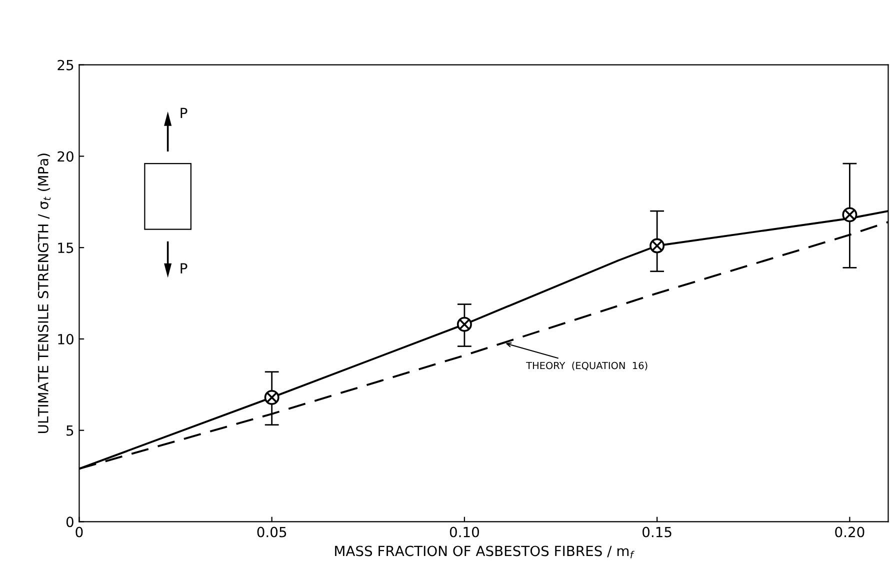  What do you see at coordinates (271, 532) in the screenshot?
I see `x-tick-label: 0.05` at bounding box center [271, 532].